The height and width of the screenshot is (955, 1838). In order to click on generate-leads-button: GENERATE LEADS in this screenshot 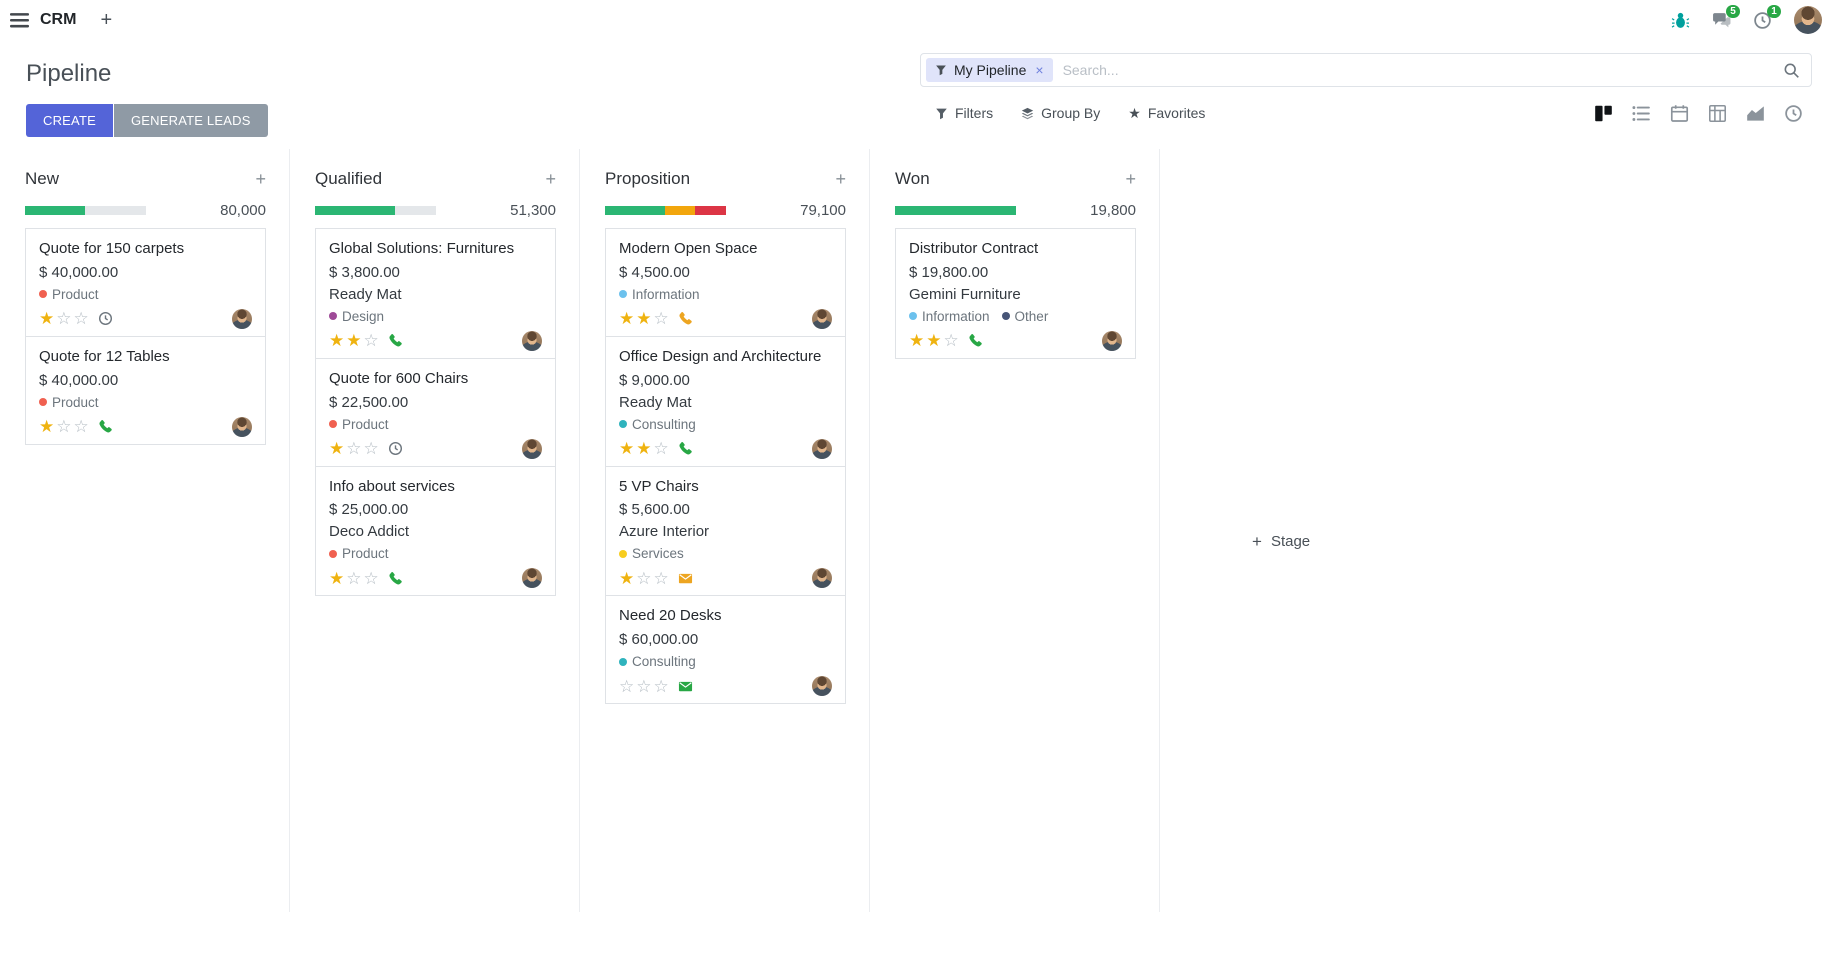, I will do `click(190, 120)`.